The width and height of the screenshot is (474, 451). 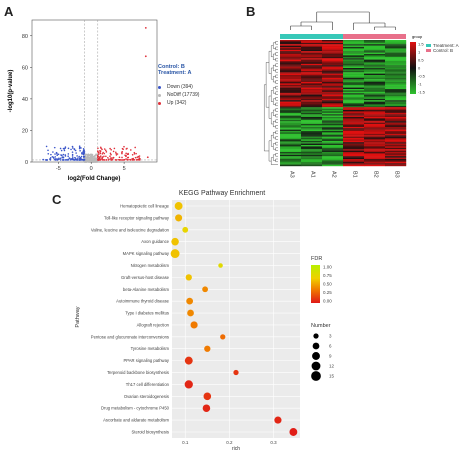 I want to click on kegg-pathway-label: Allograft rejection, so click(x=153, y=324).